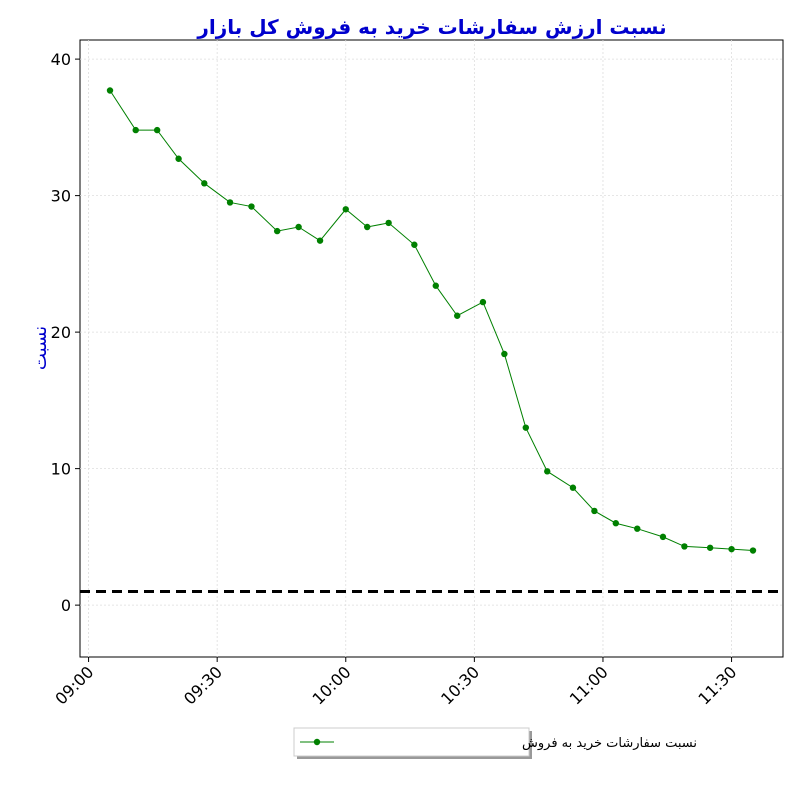 The image size is (800, 800). Describe the element at coordinates (61, 332) in the screenshot. I see `y-tick-label: 20` at that location.